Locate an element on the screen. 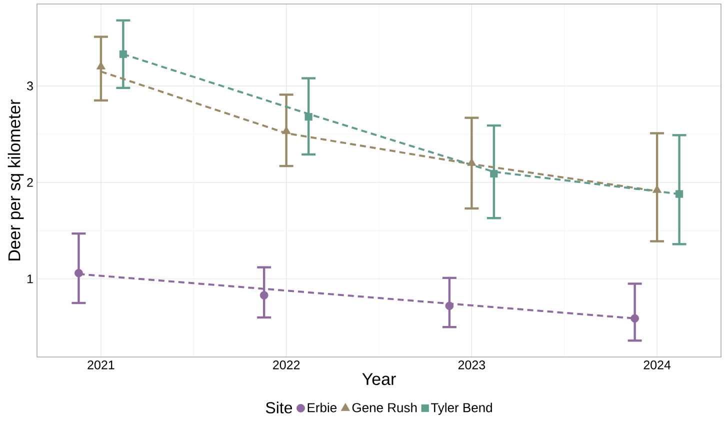  x-tick-label: 2024 is located at coordinates (657, 365).